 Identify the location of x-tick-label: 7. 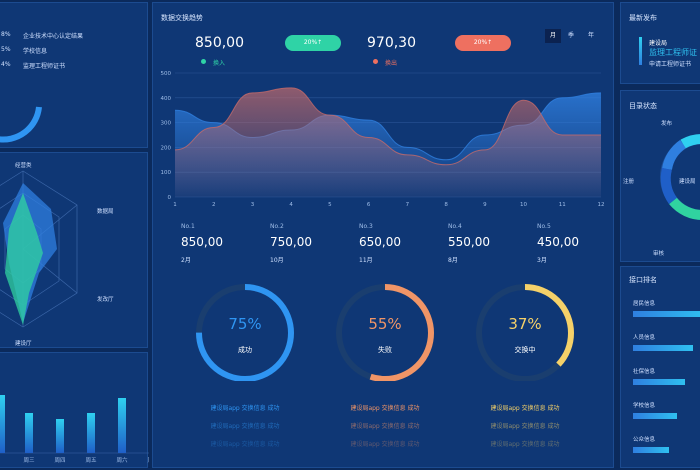
(408, 205).